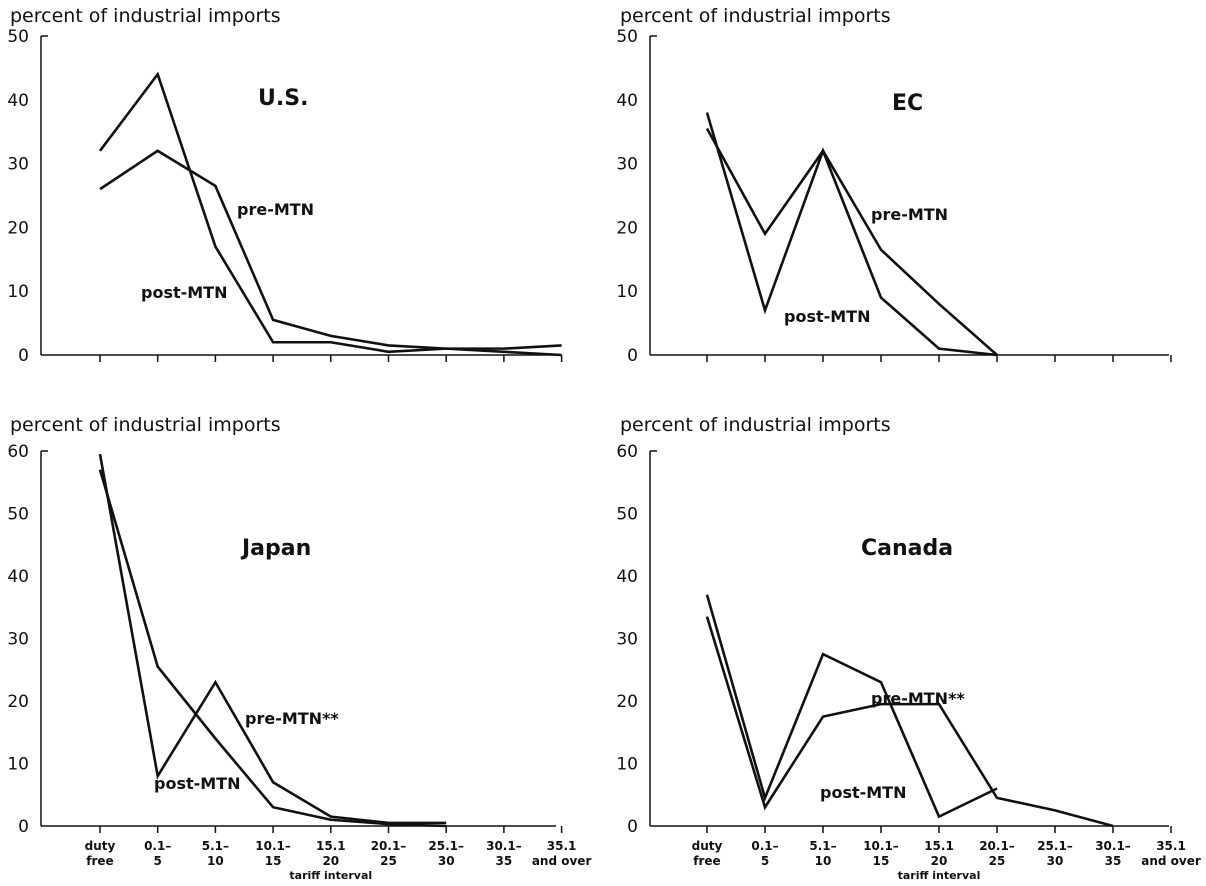  I want to click on chart-title: U.S., so click(283, 98).